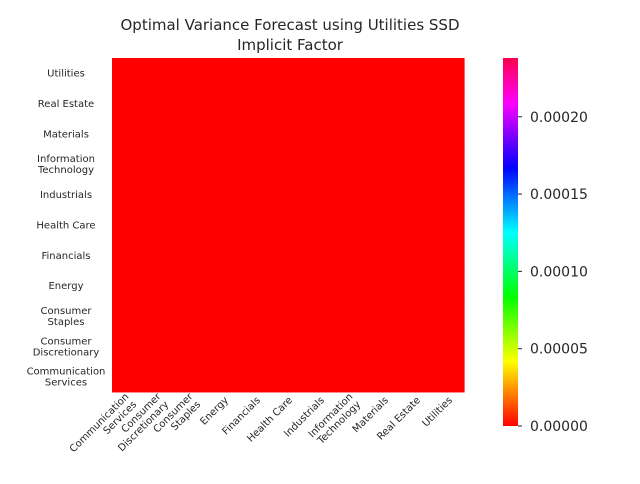 This screenshot has height=484, width=640. What do you see at coordinates (559, 350) in the screenshot?
I see `colorbar-tick-label: 0.00005` at bounding box center [559, 350].